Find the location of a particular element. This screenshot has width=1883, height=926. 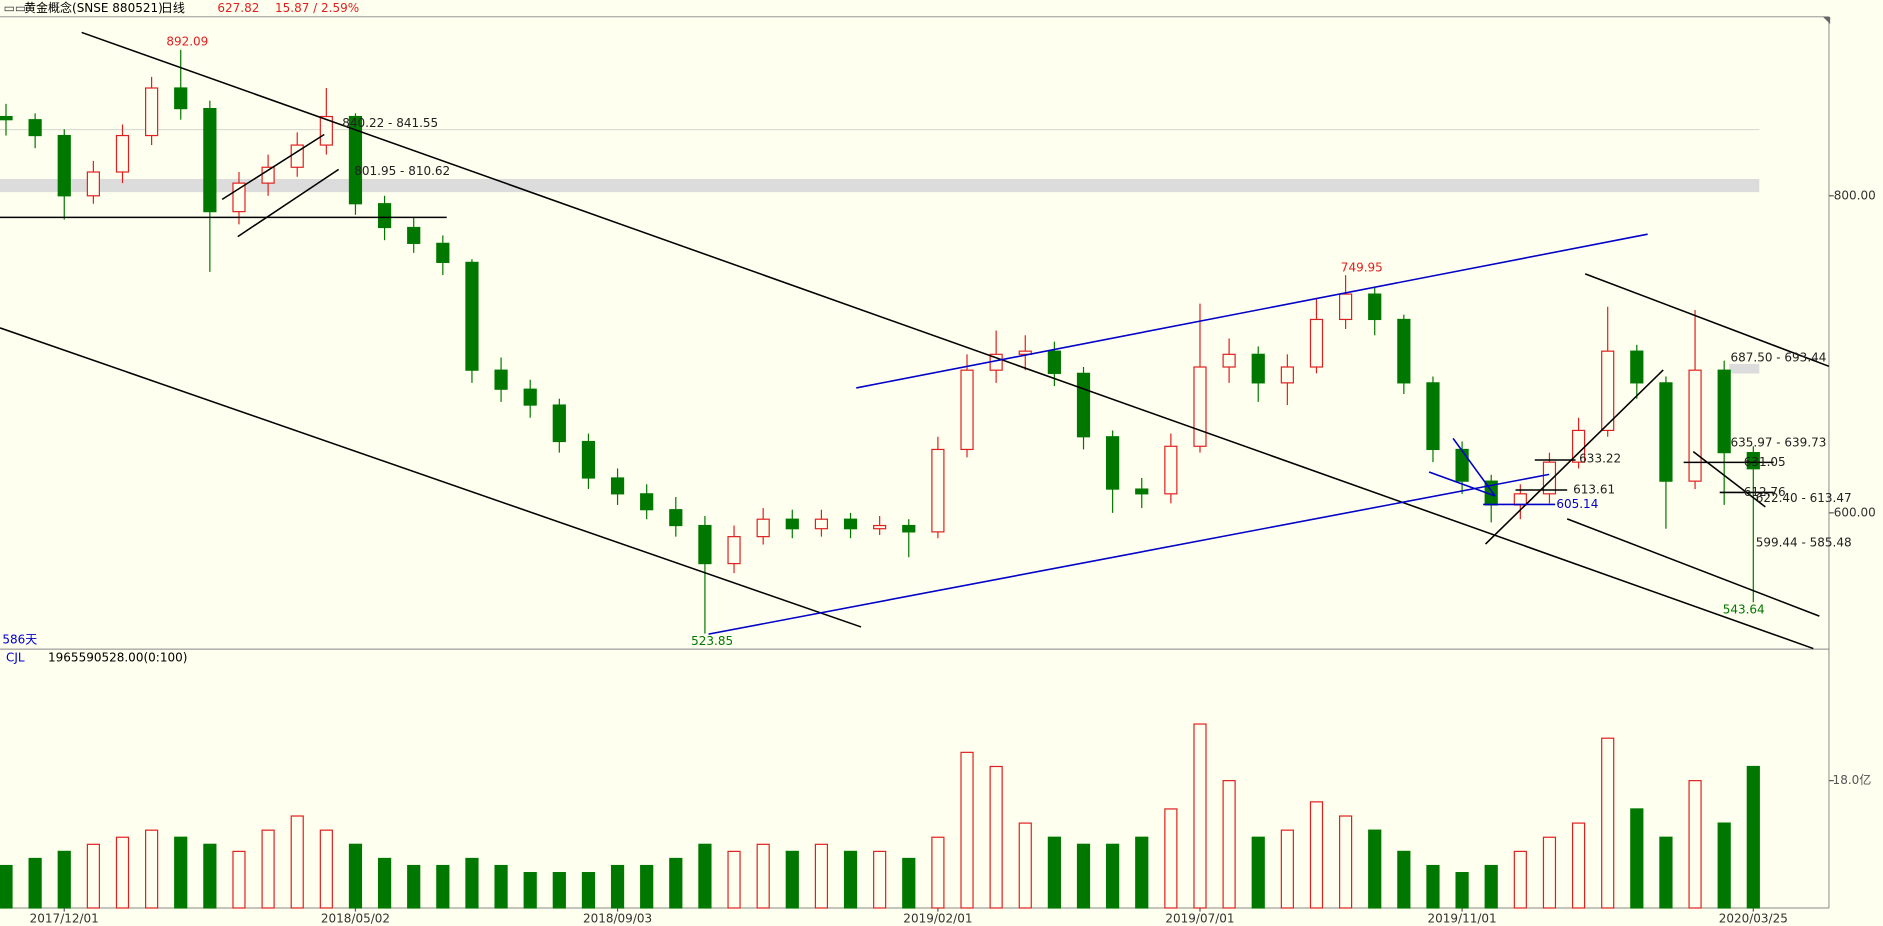

y-tick-label: 600.00 is located at coordinates (1855, 512).